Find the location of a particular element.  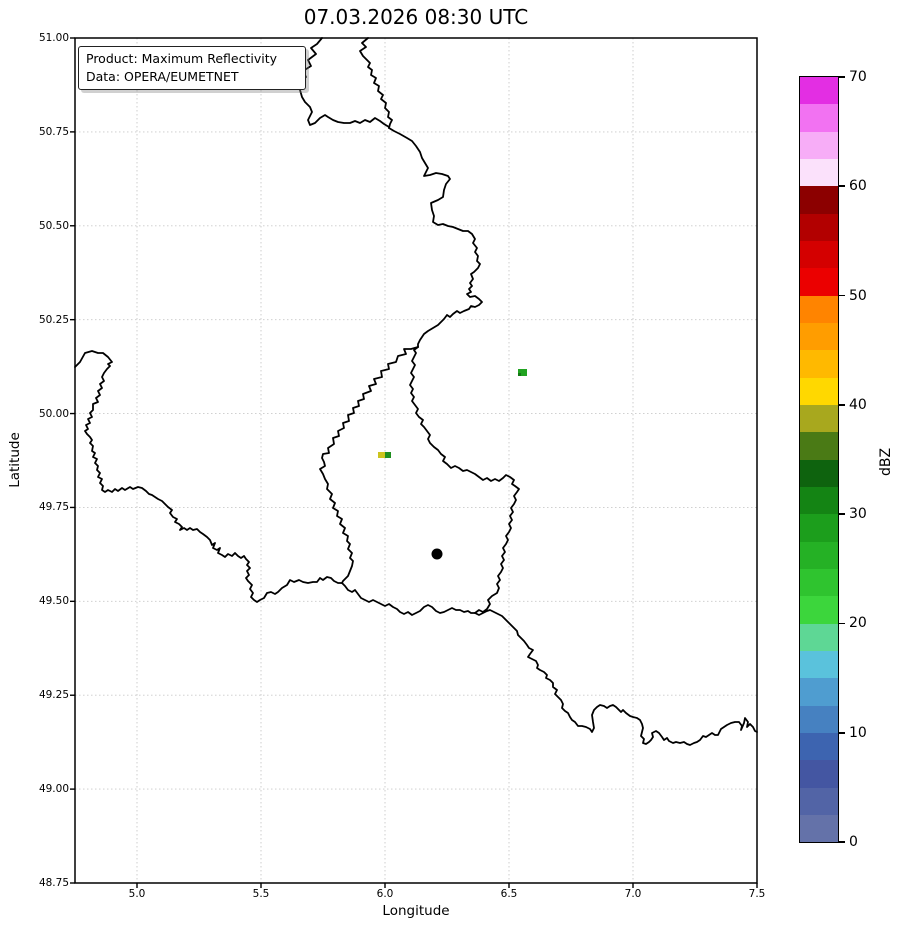

colorbar is located at coordinates (819, 459).